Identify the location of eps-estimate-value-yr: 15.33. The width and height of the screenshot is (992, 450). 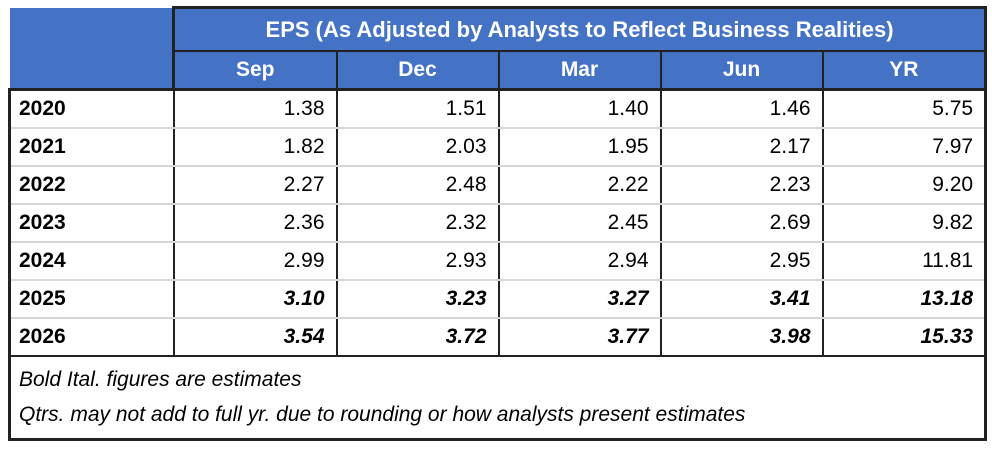
(905, 337).